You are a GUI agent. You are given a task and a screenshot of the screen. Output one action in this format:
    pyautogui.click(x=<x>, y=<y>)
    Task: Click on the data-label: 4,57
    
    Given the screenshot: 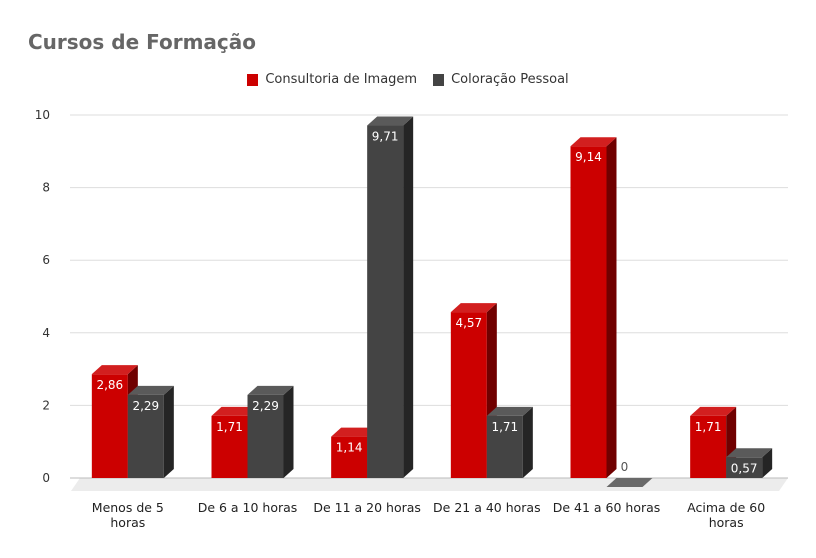 What is the action you would take?
    pyautogui.click(x=468, y=323)
    